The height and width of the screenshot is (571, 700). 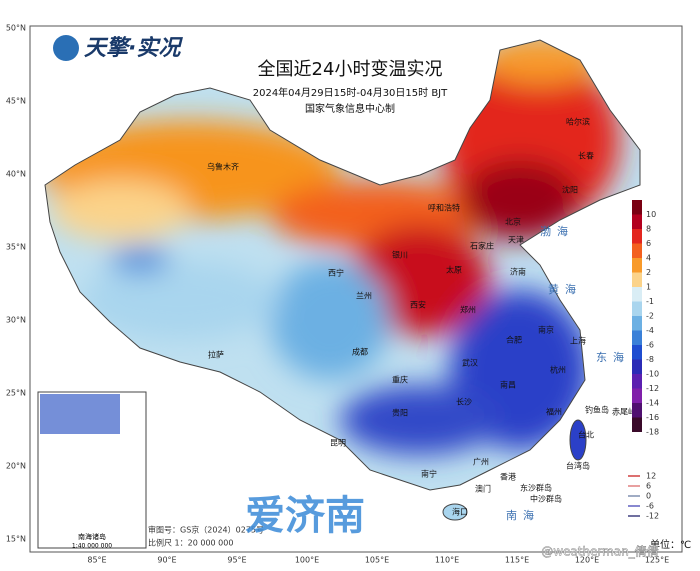 What do you see at coordinates (570, 190) in the screenshot?
I see `city: 沈阳` at bounding box center [570, 190].